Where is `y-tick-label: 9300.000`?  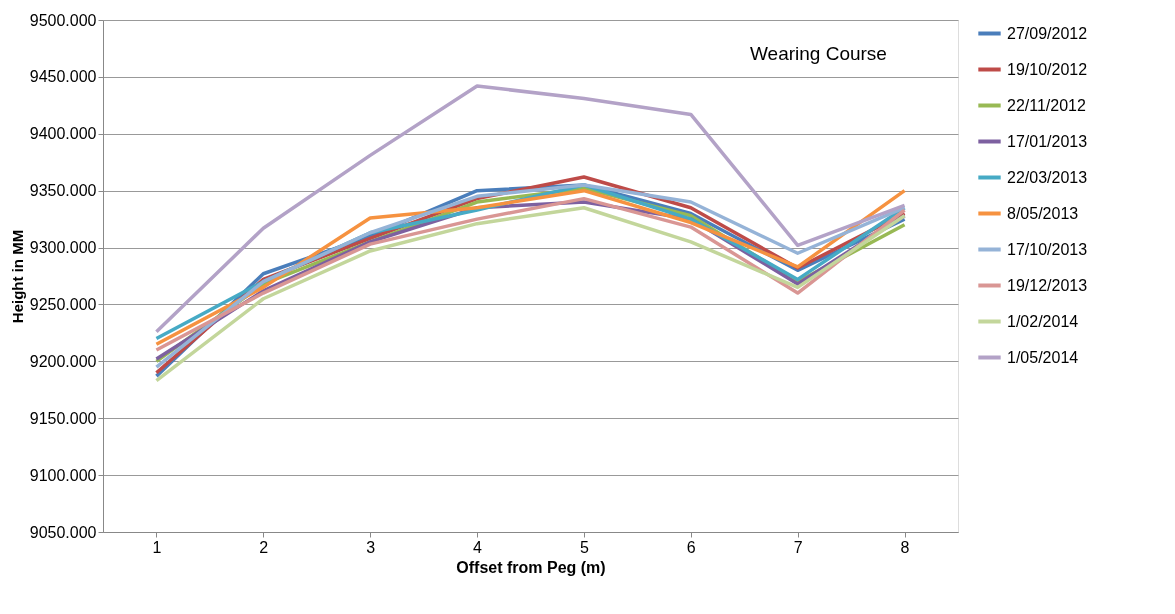 y-tick-label: 9300.000 is located at coordinates (63, 248).